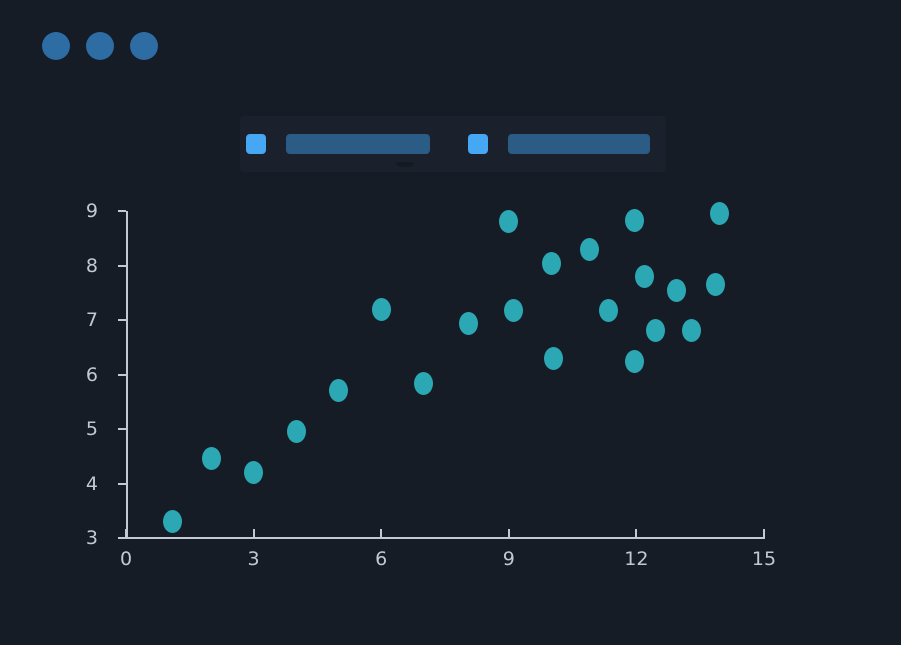  What do you see at coordinates (256, 144) in the screenshot?
I see `checkbox-one` at bounding box center [256, 144].